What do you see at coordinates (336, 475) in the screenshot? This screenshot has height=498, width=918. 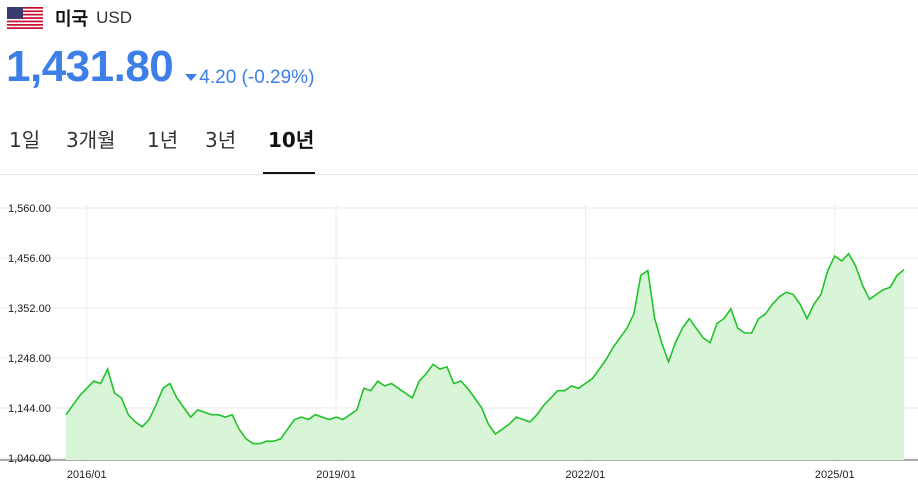 I see `x-tick-label: 2019/01` at bounding box center [336, 475].